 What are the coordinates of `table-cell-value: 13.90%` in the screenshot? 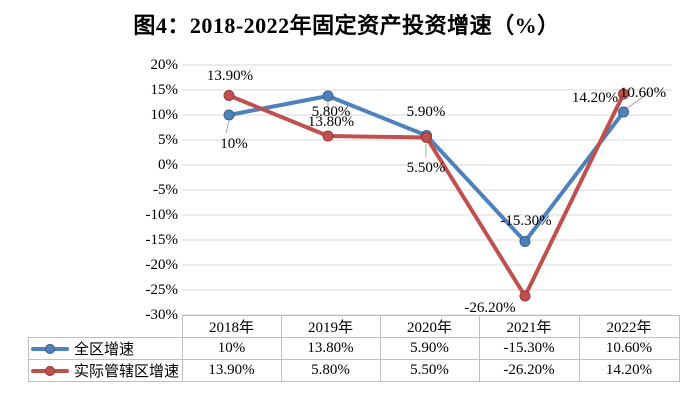 It's located at (231, 370).